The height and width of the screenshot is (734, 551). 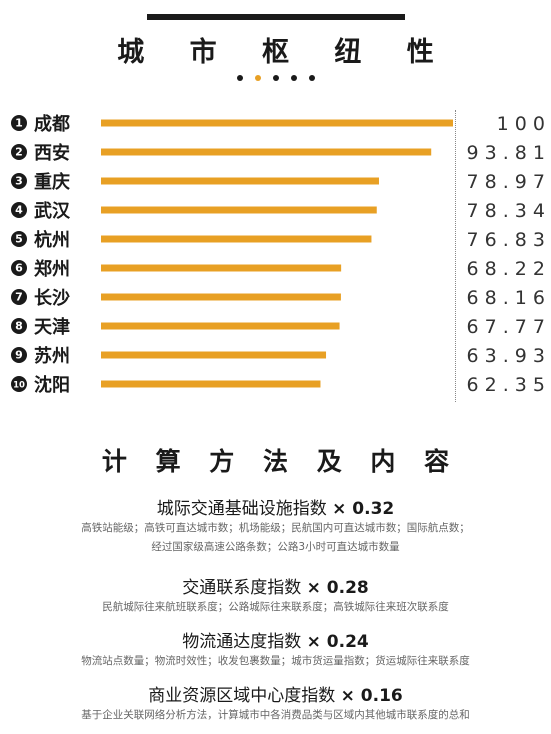 I want to click on method-name: 交通联系度指数, so click(x=242, y=588).